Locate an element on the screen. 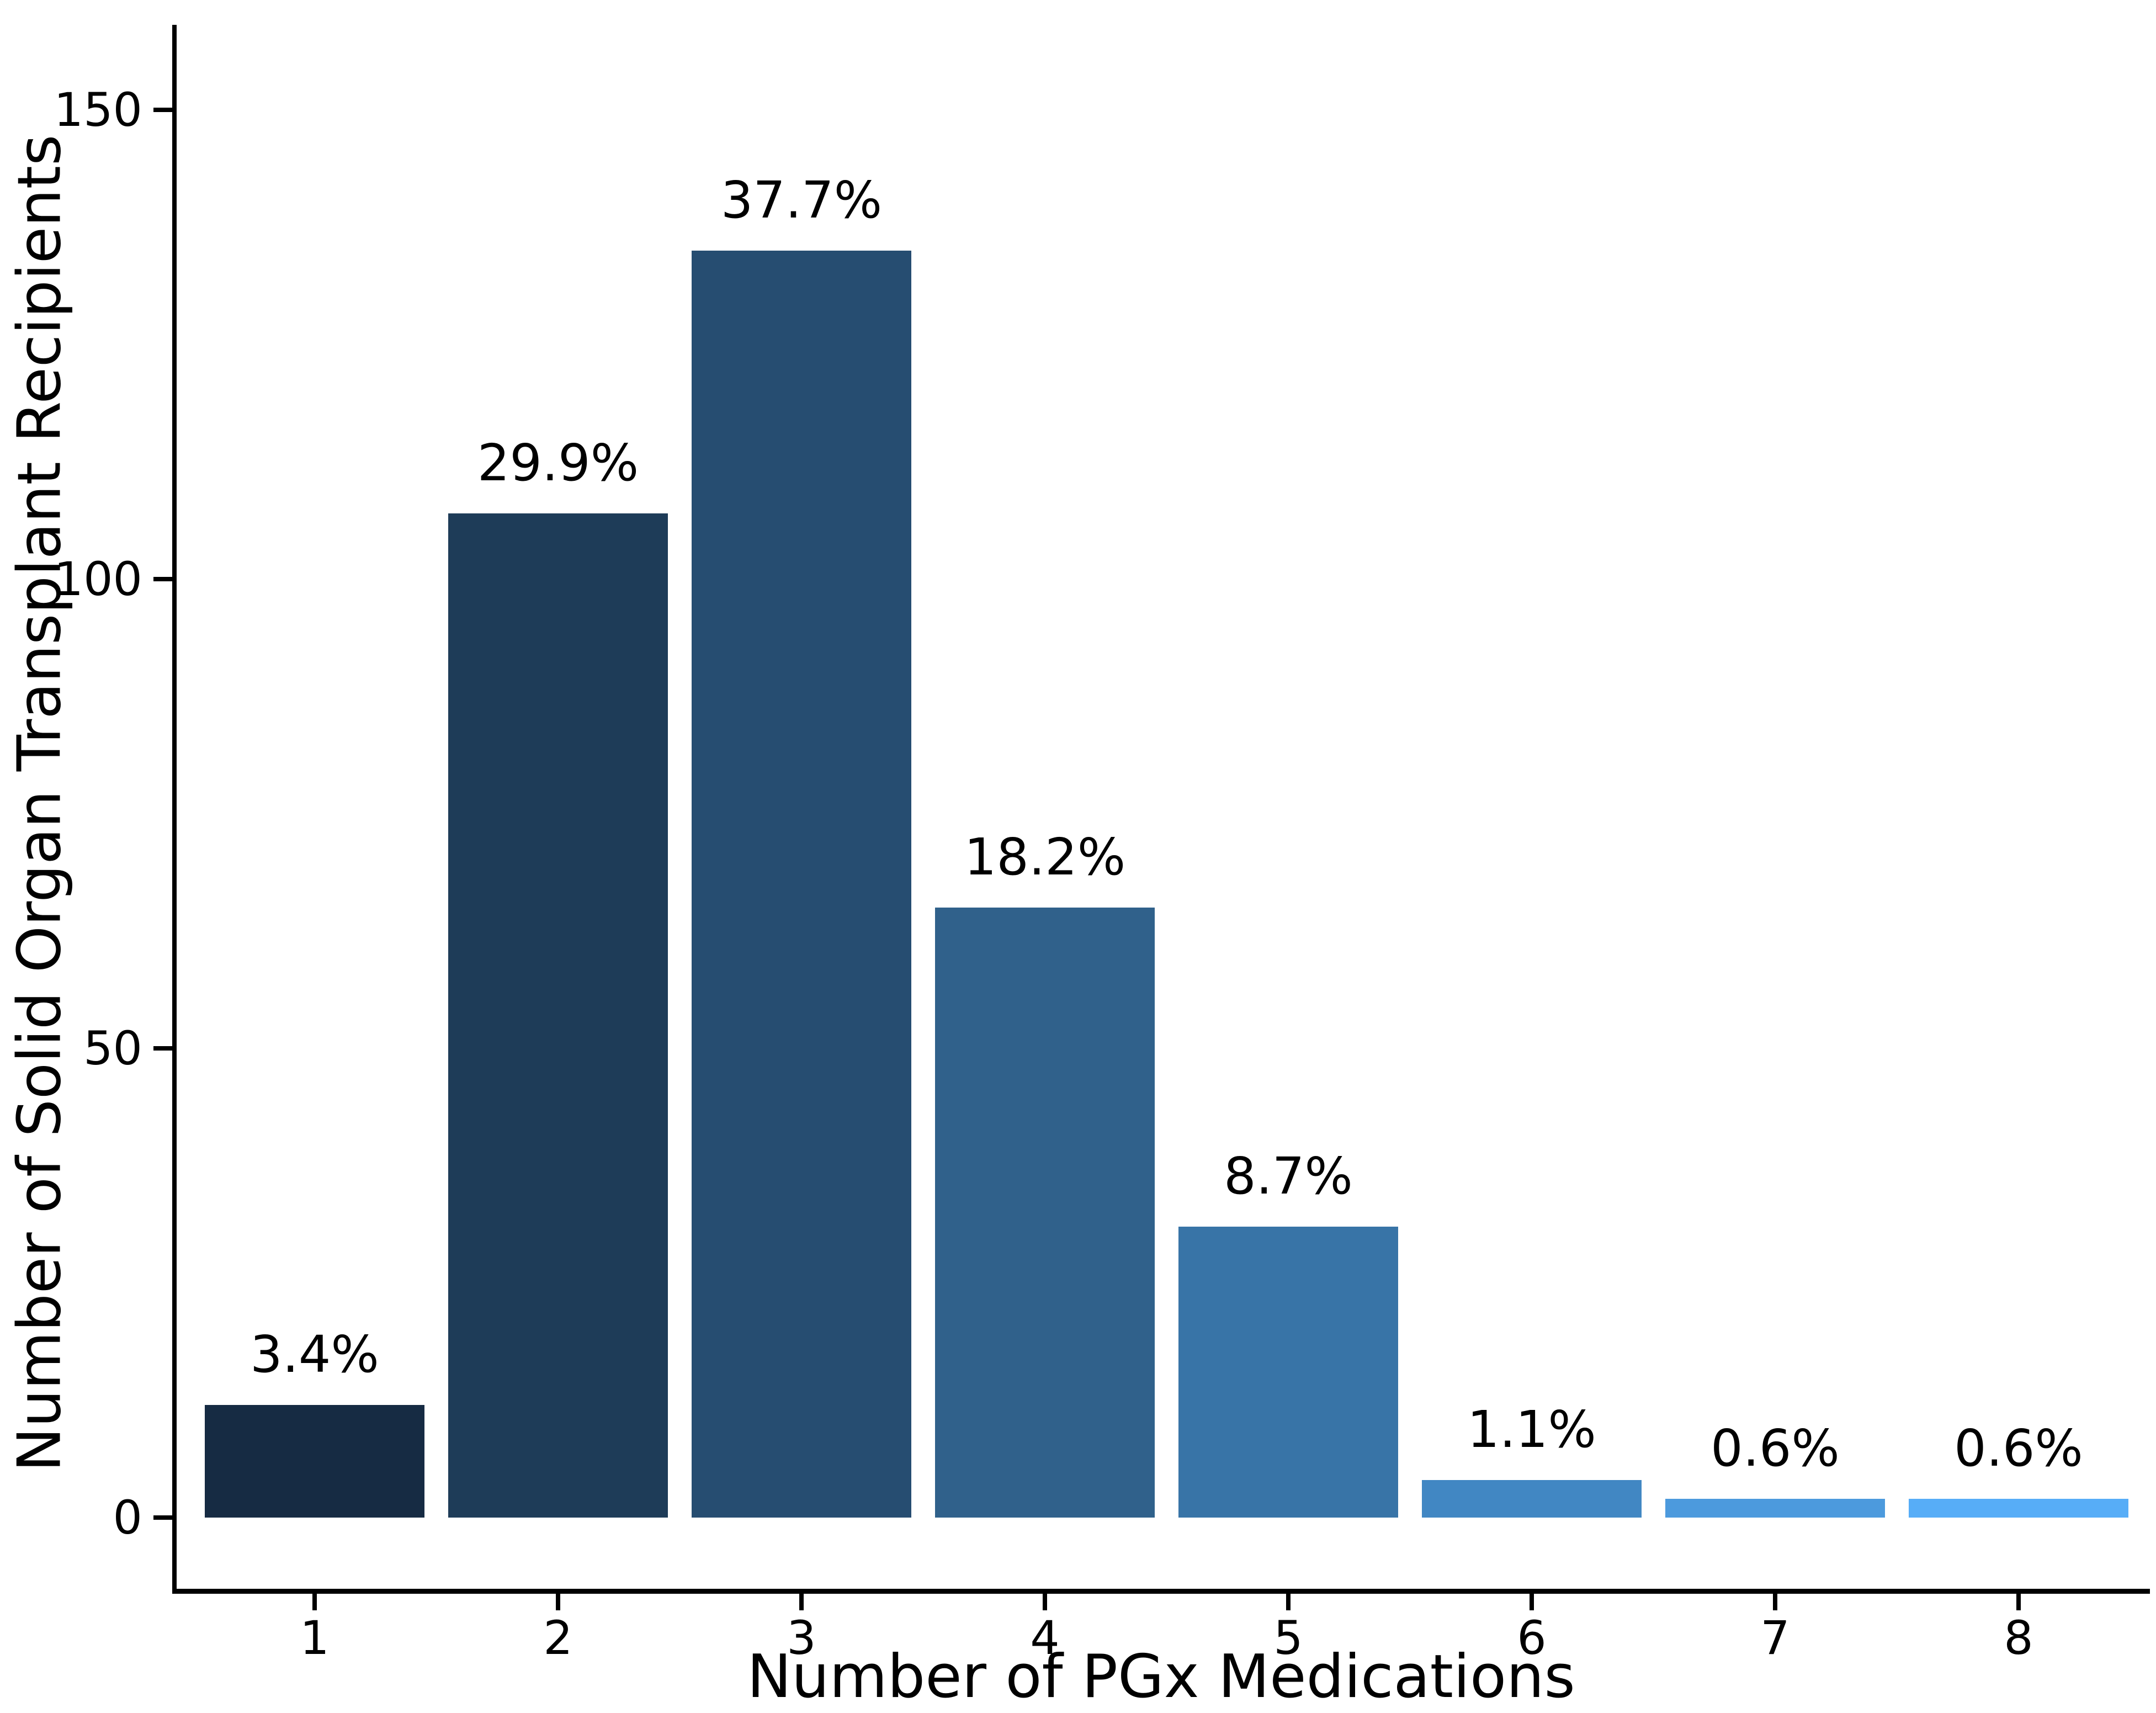  bar-percentage-label-8: 0.6% is located at coordinates (2018, 1448).